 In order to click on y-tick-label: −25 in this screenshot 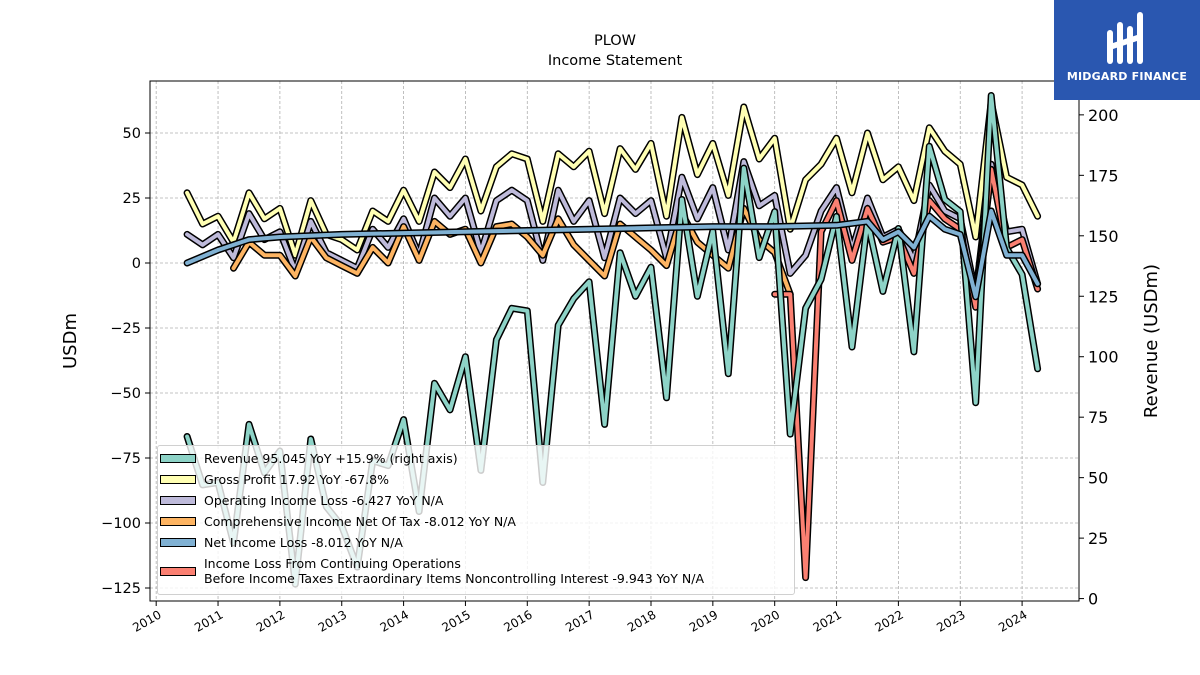, I will do `click(125, 329)`.